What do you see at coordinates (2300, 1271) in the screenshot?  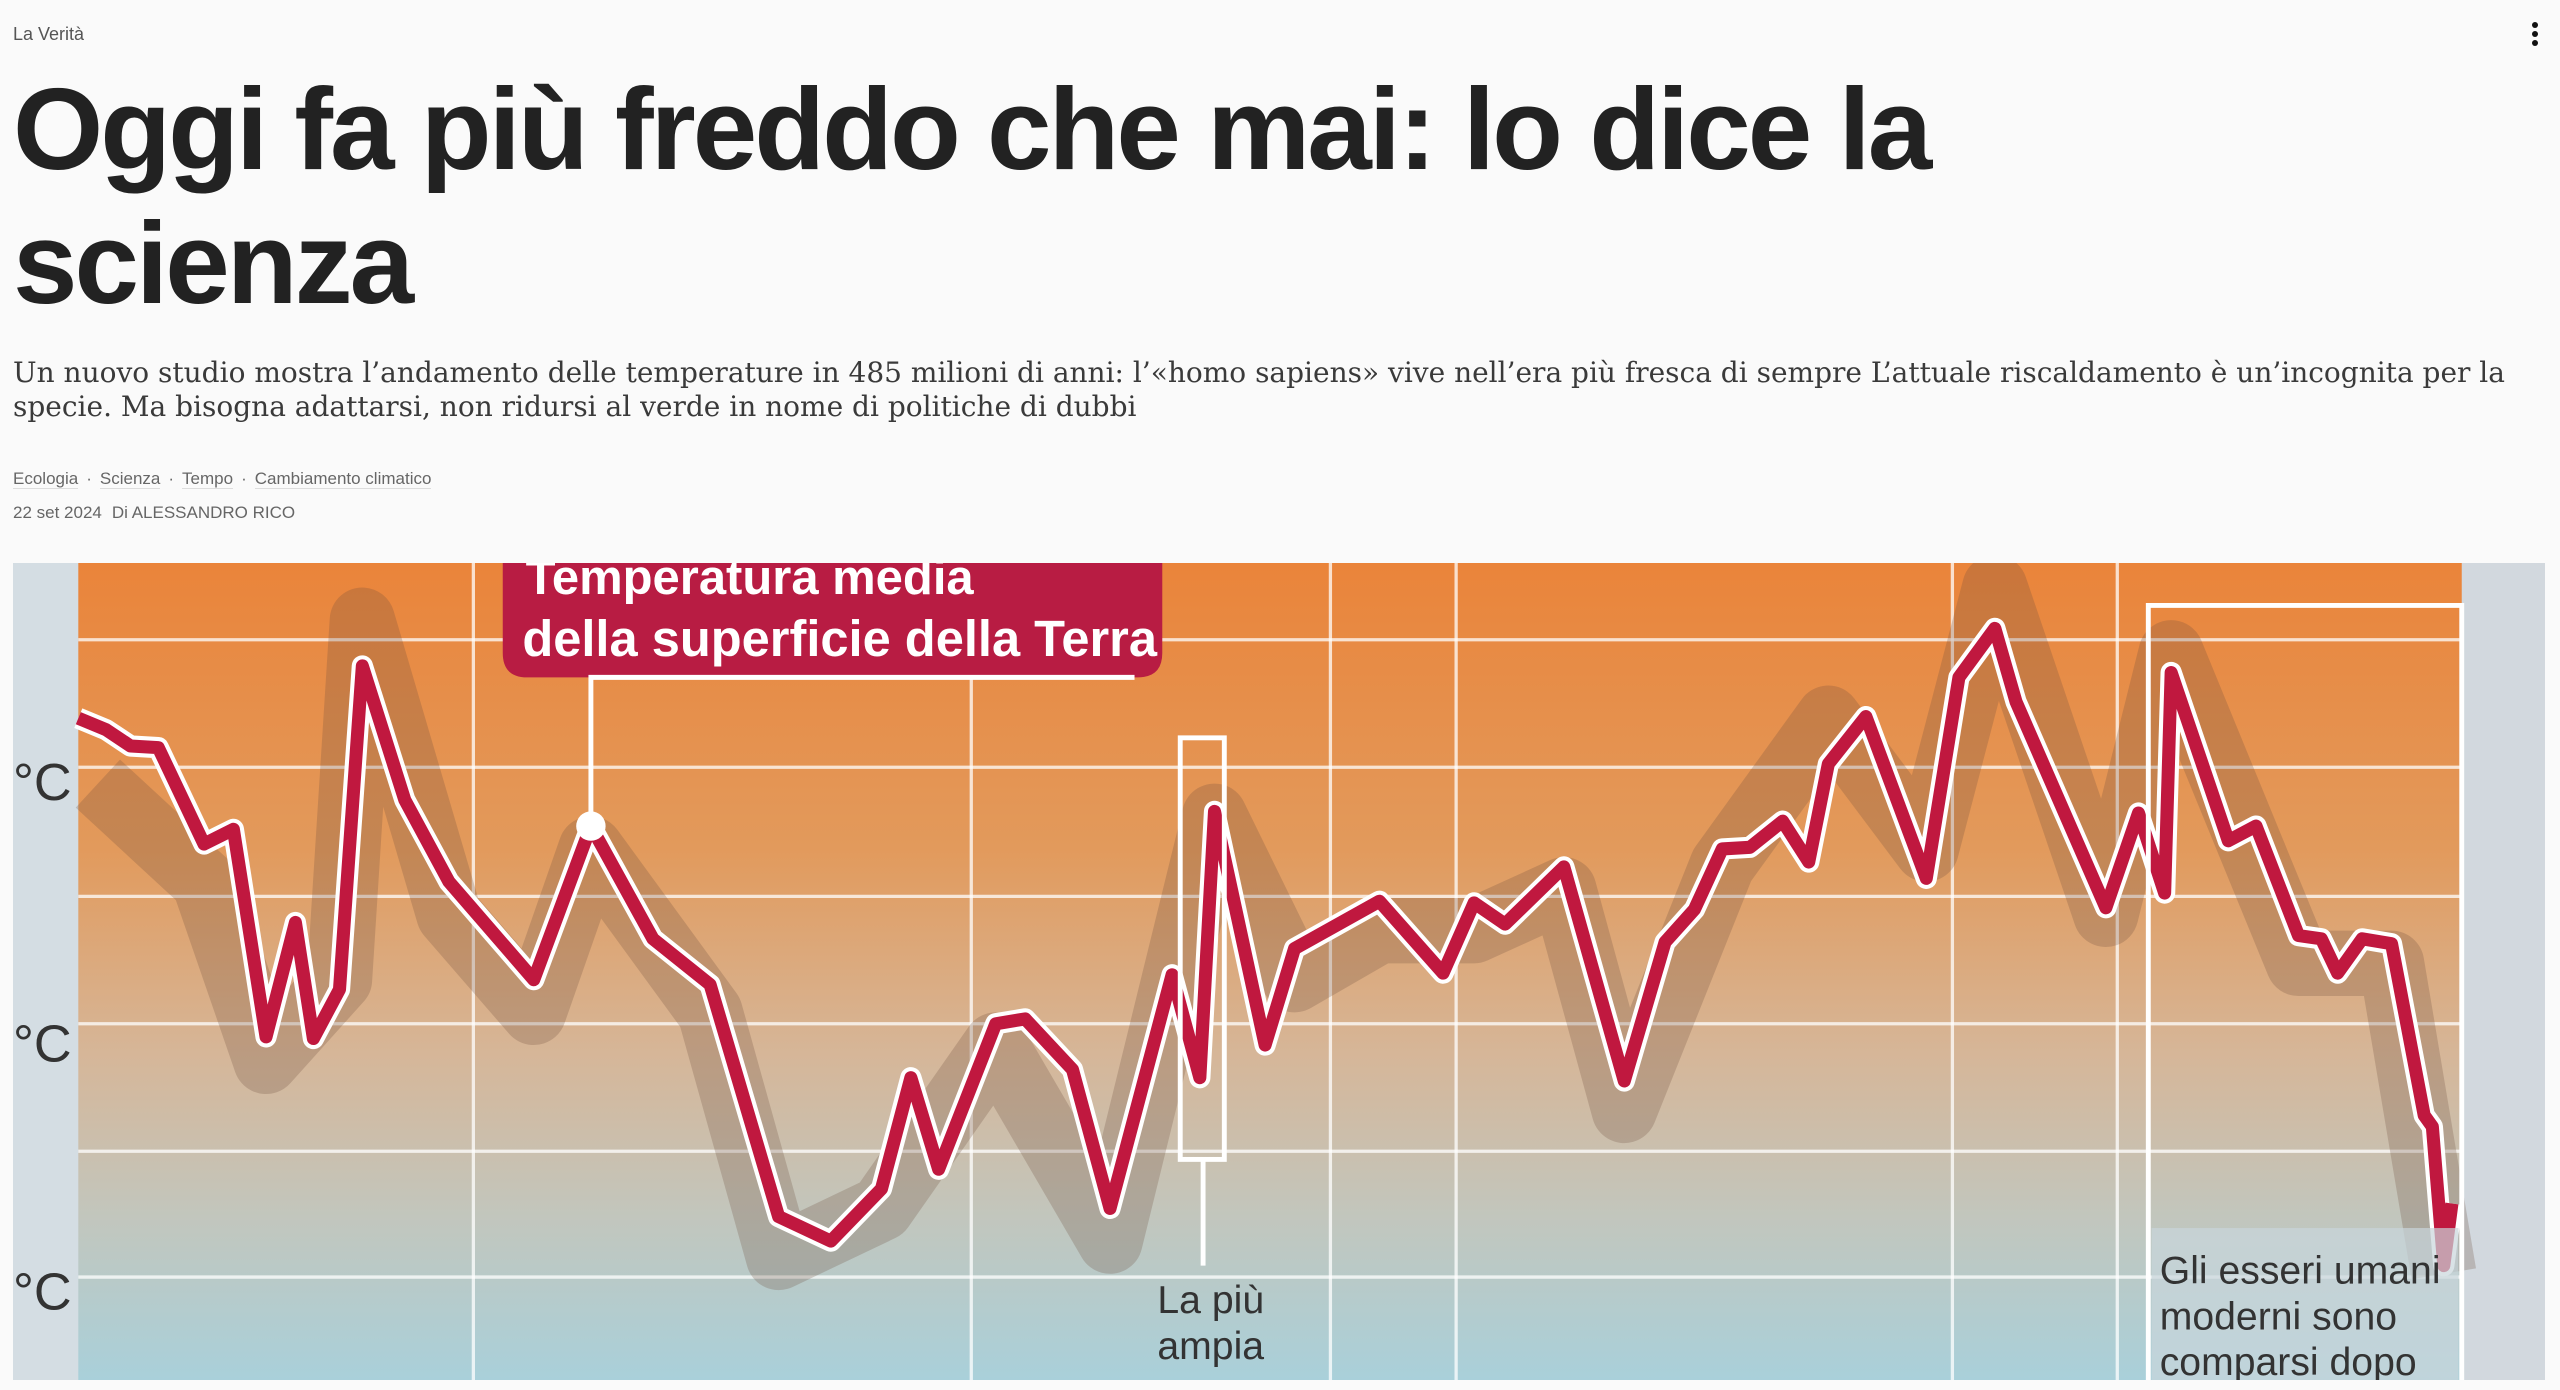 I see `note-right: Gli esseri umani` at bounding box center [2300, 1271].